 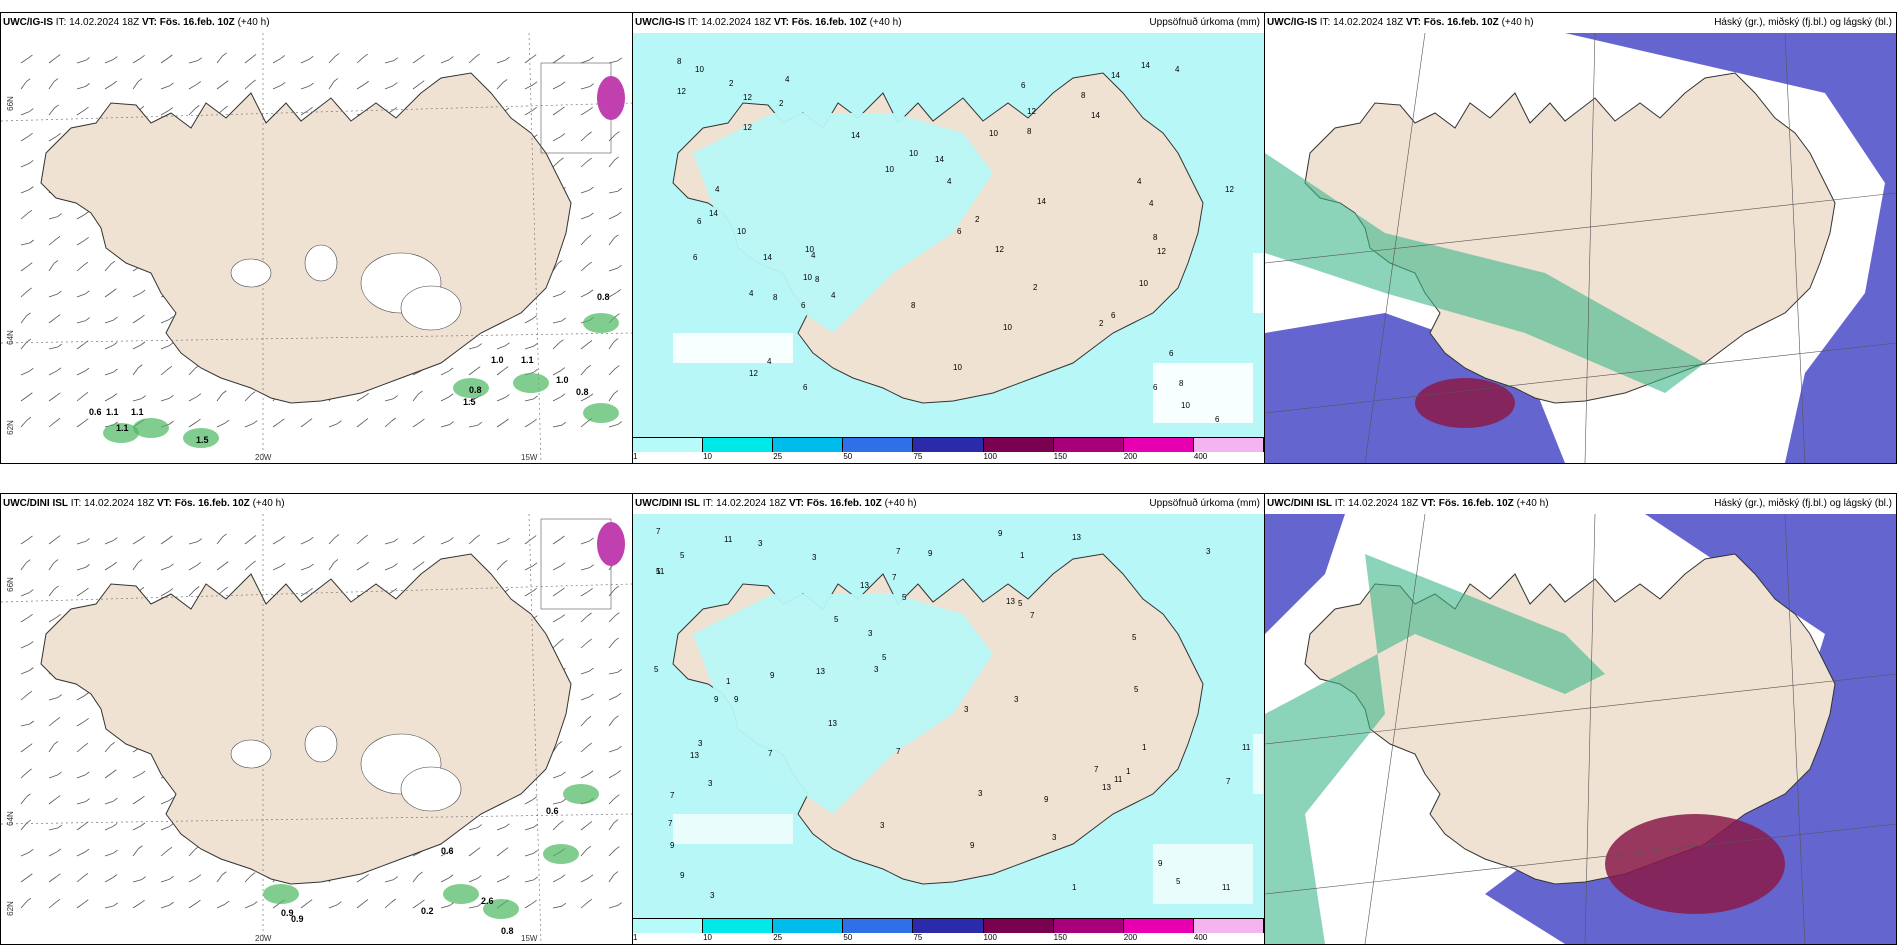 What do you see at coordinates (112, 412) in the screenshot?
I see `precip-value-label: 1.1` at bounding box center [112, 412].